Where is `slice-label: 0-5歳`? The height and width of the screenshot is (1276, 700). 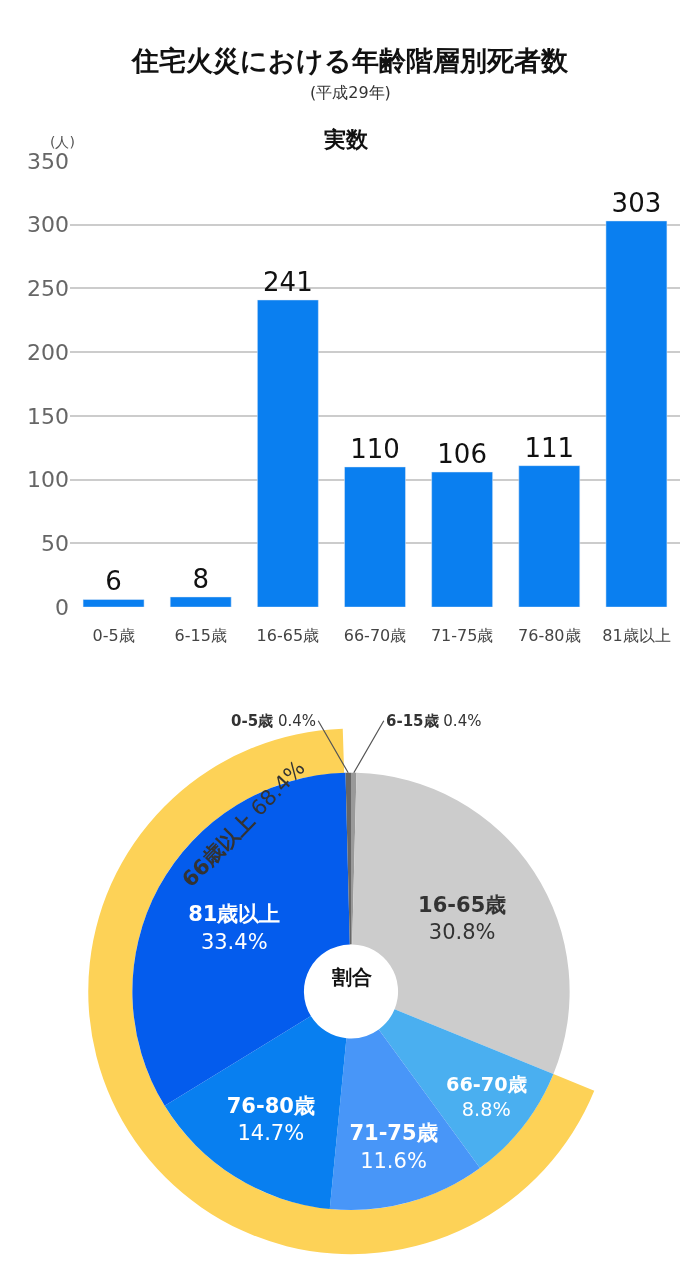 slice-label: 0-5歳 is located at coordinates (252, 721).